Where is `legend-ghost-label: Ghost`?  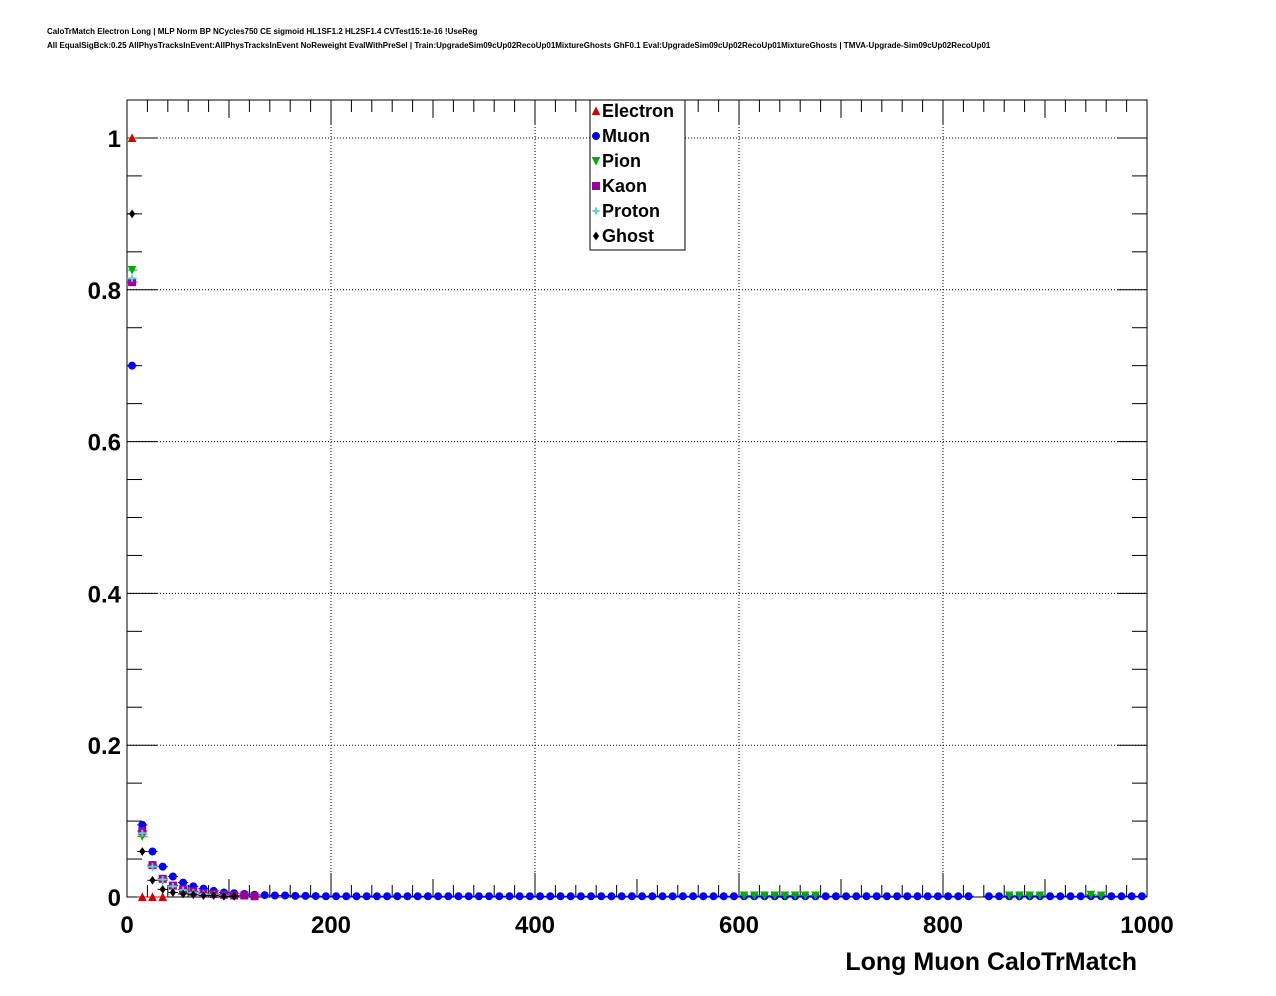
legend-ghost-label: Ghost is located at coordinates (628, 236).